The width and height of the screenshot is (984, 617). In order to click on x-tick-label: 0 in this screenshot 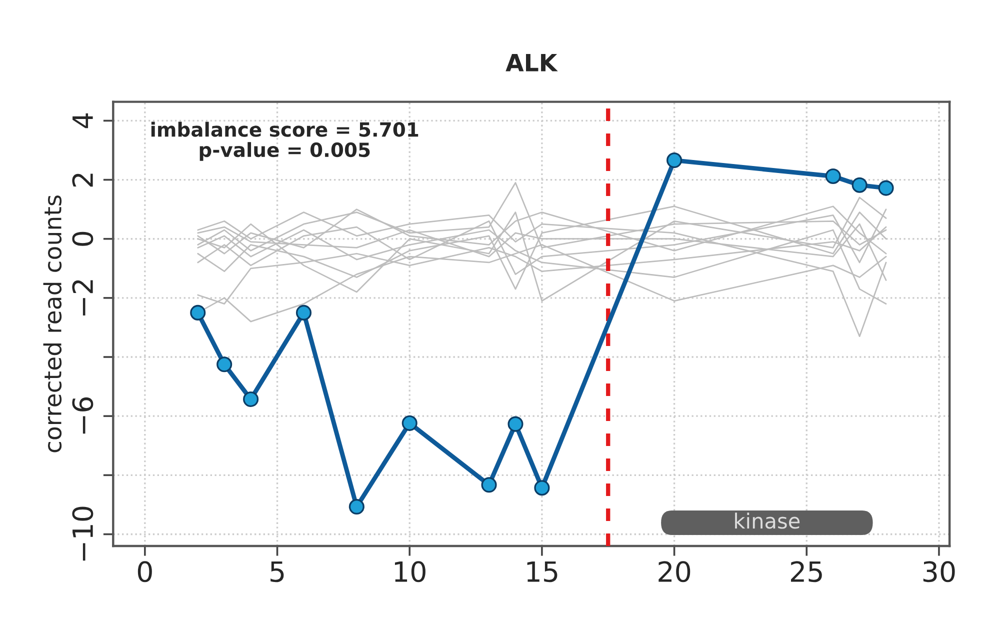, I will do `click(145, 571)`.